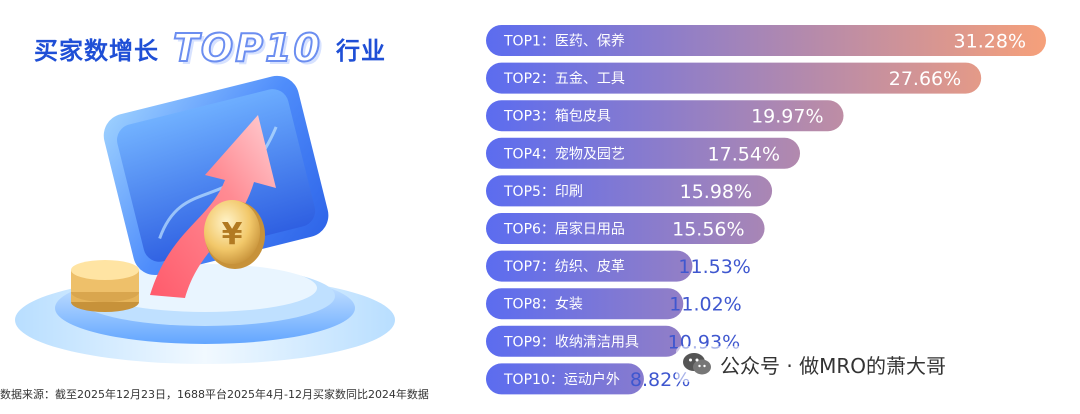 The image size is (1080, 414). I want to click on title-part-2: TOP10, so click(247, 48).